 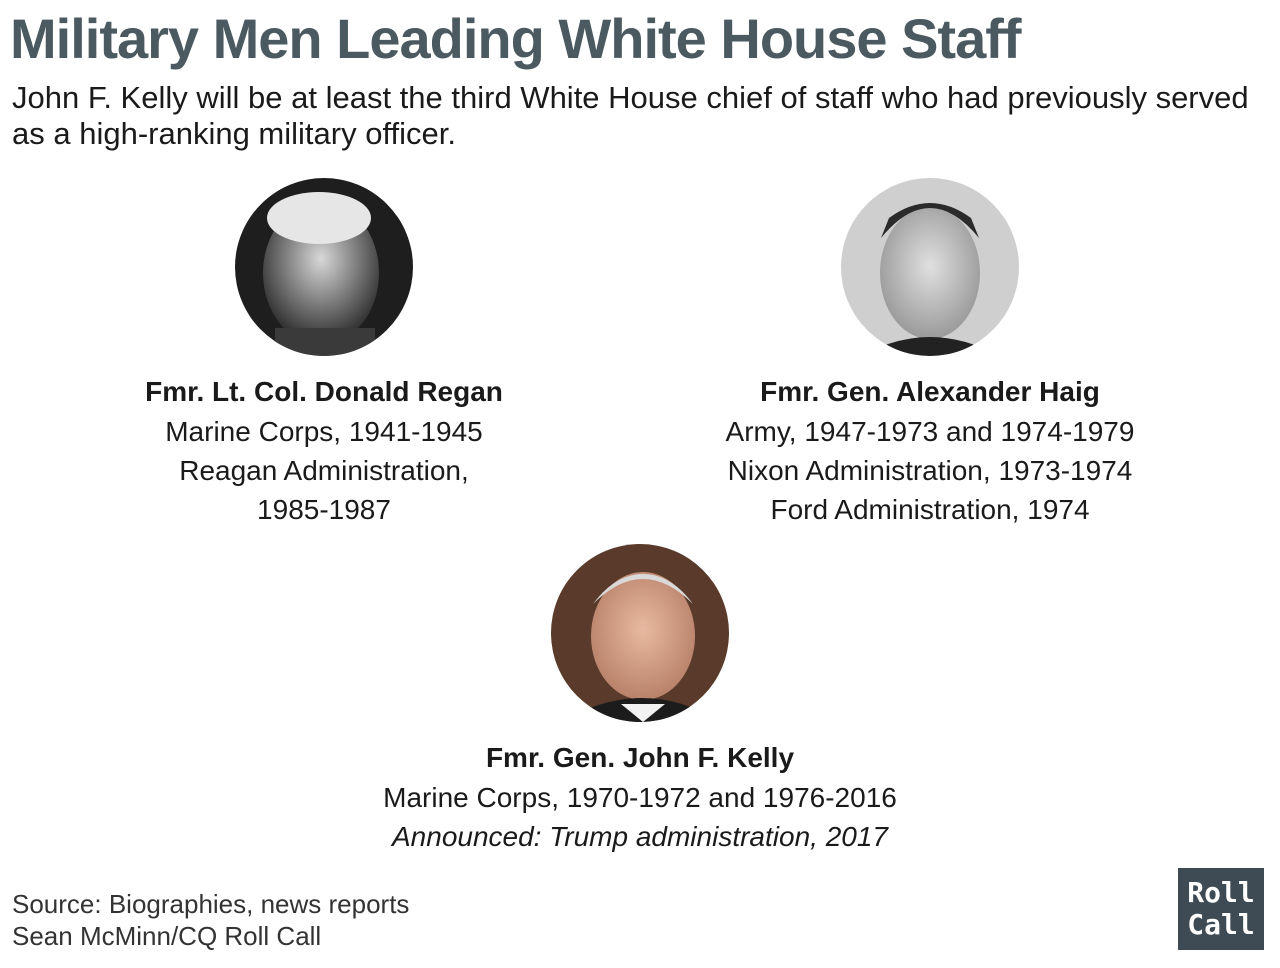 I want to click on chart-title: Military Men Leading White House Staff, so click(x=516, y=38).